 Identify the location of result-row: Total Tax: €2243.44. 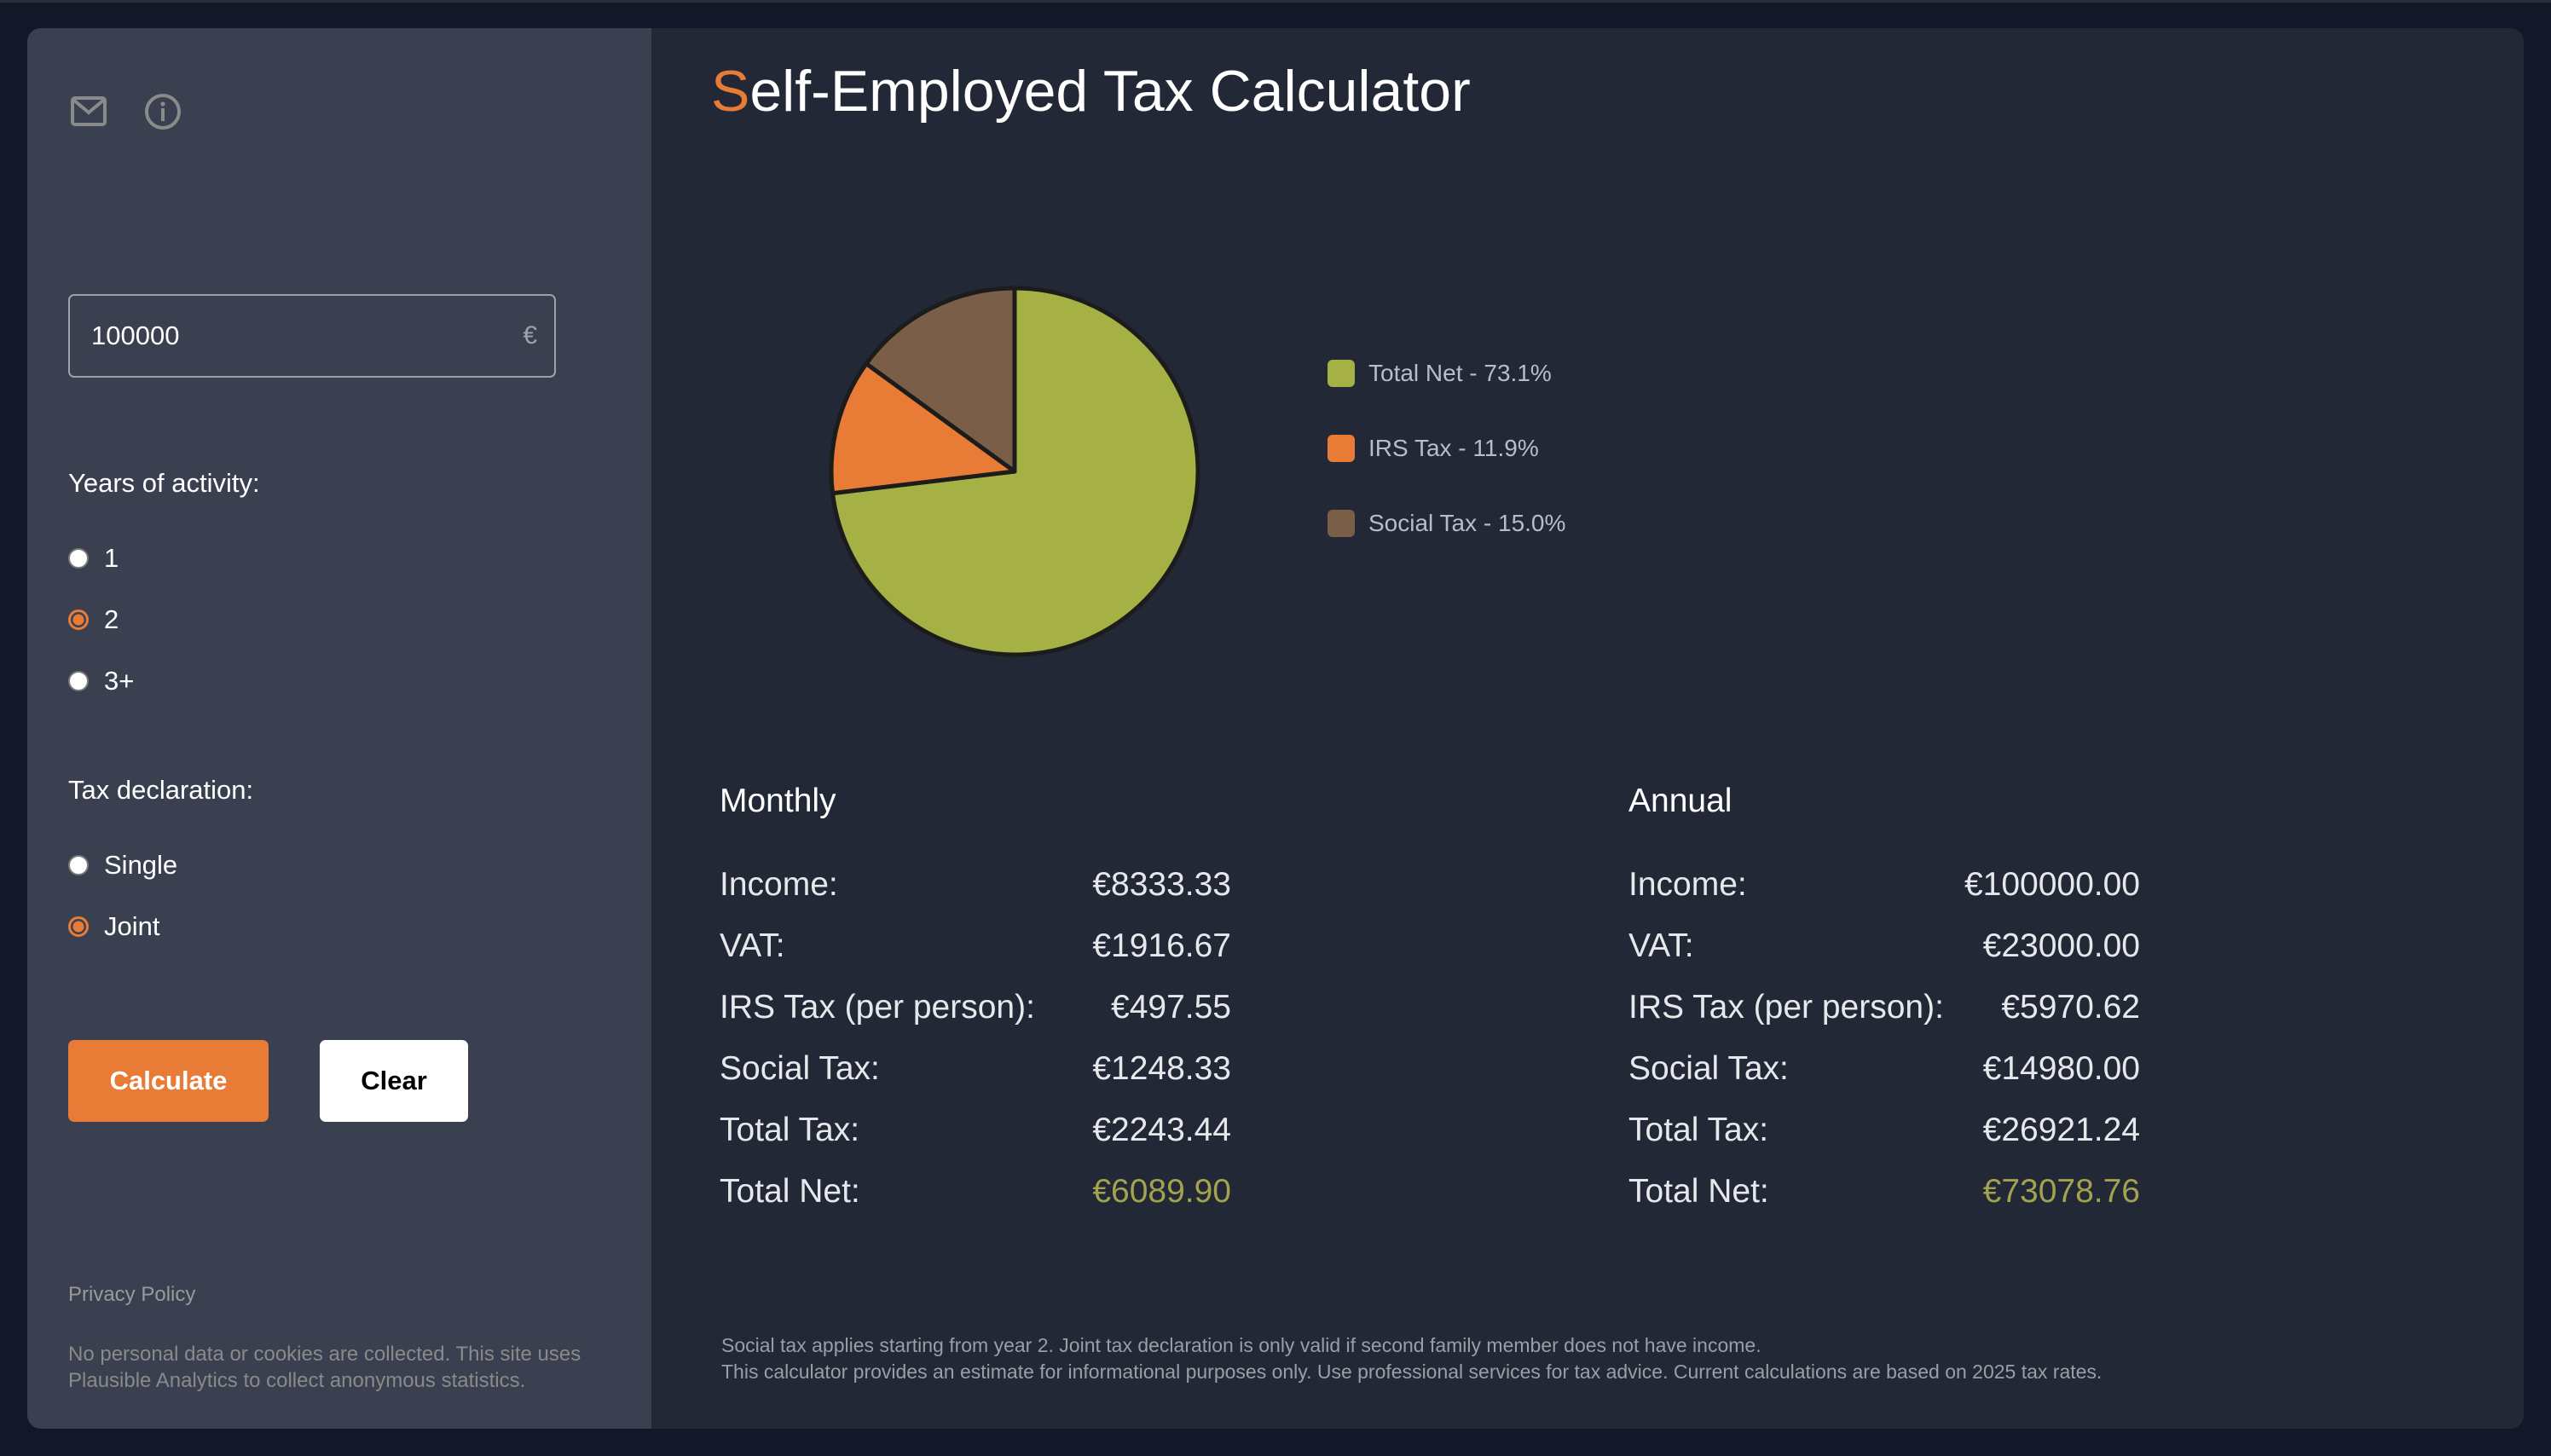
(975, 1130).